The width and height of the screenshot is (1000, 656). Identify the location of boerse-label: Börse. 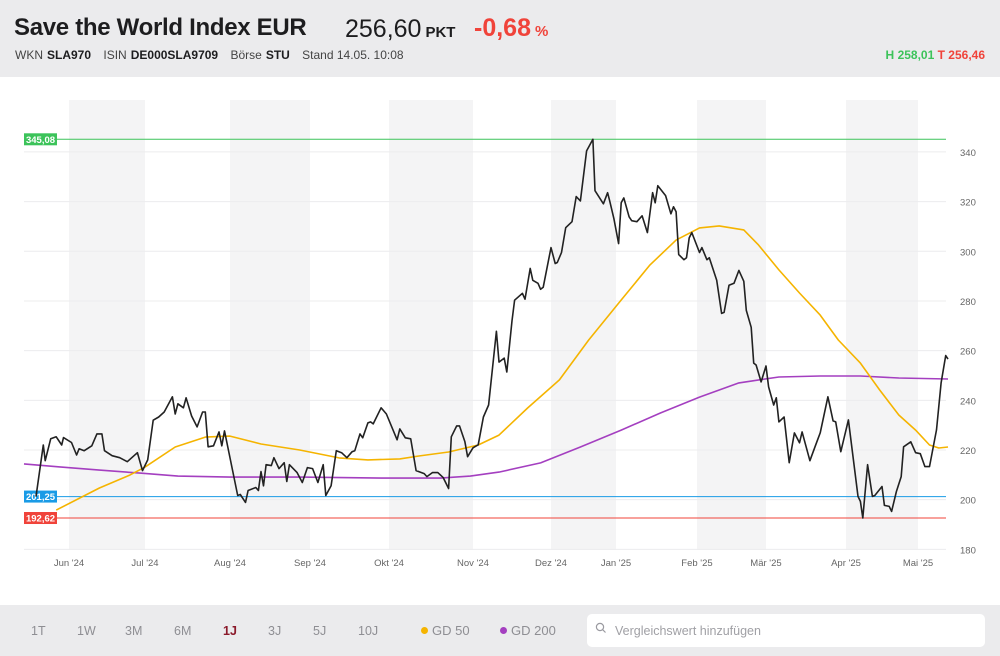
(246, 55).